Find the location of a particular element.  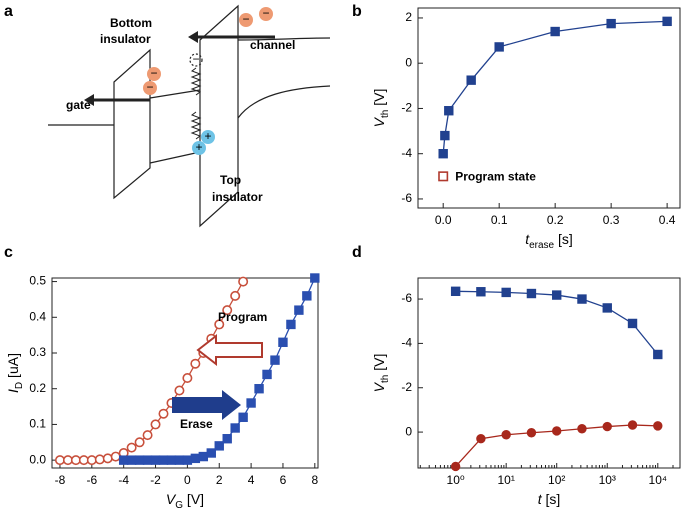

y-tick-label: -4 is located at coordinates (406, 153).